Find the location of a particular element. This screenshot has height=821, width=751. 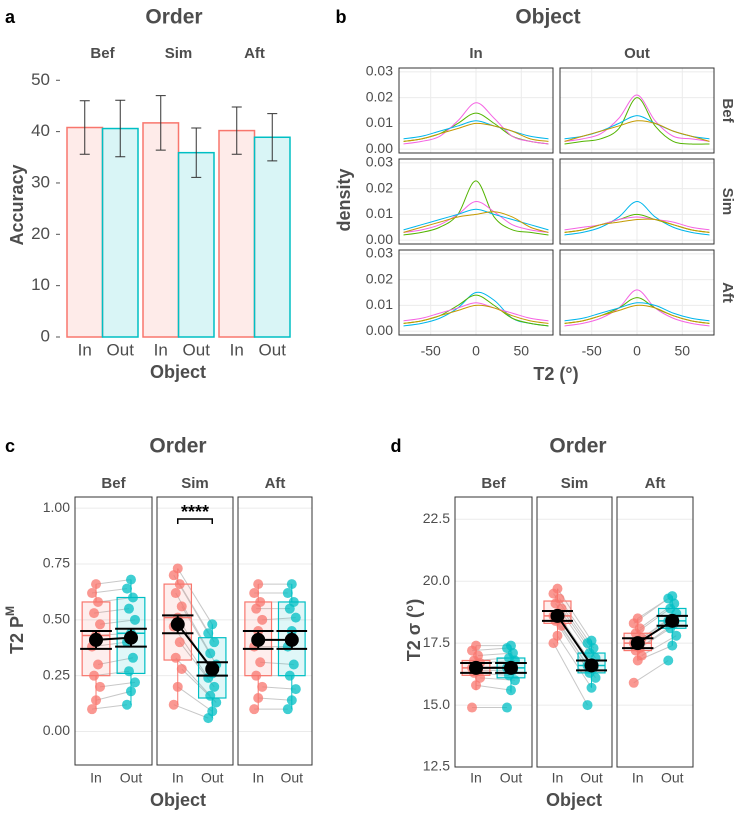

panel-title: Order is located at coordinates (177, 446).